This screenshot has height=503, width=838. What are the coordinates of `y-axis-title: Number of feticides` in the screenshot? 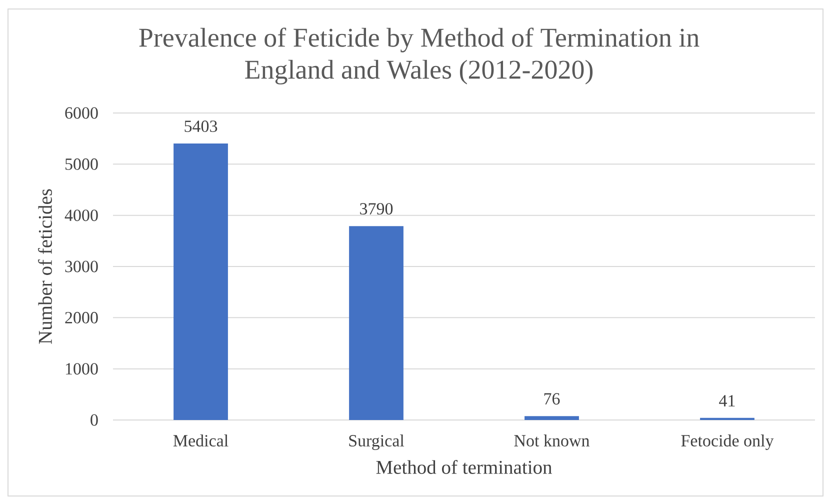 It's located at (45, 266).